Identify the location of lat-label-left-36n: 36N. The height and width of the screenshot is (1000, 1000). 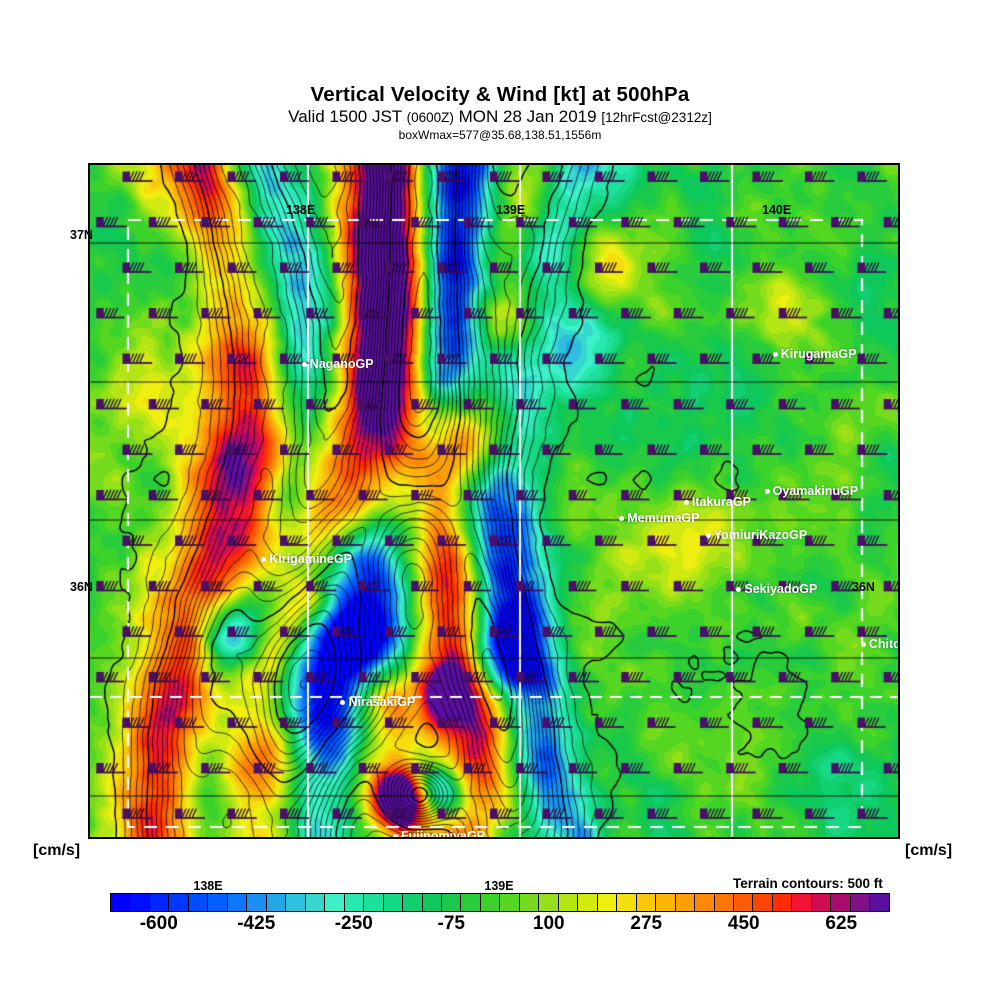
(81, 587).